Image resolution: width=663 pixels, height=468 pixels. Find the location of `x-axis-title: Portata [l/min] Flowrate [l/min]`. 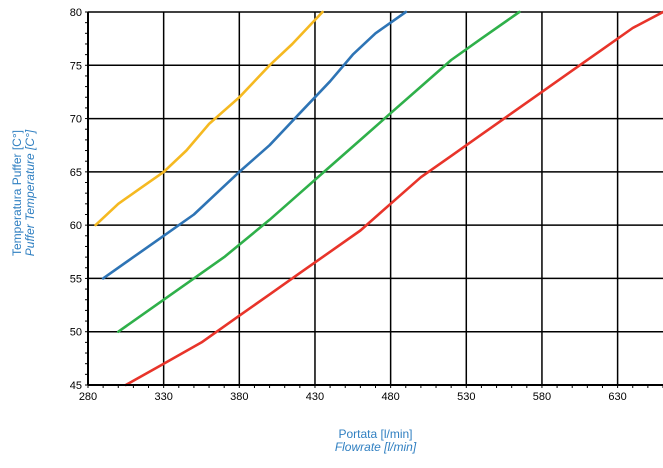

x-axis-title: Portata [l/min] Flowrate [l/min] is located at coordinates (375, 441).